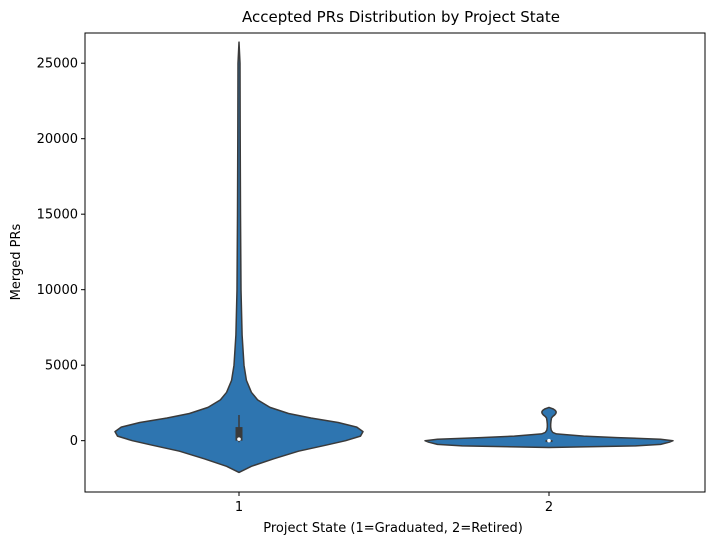  I want to click on y-tick-label-15000: 15000, so click(57, 215).